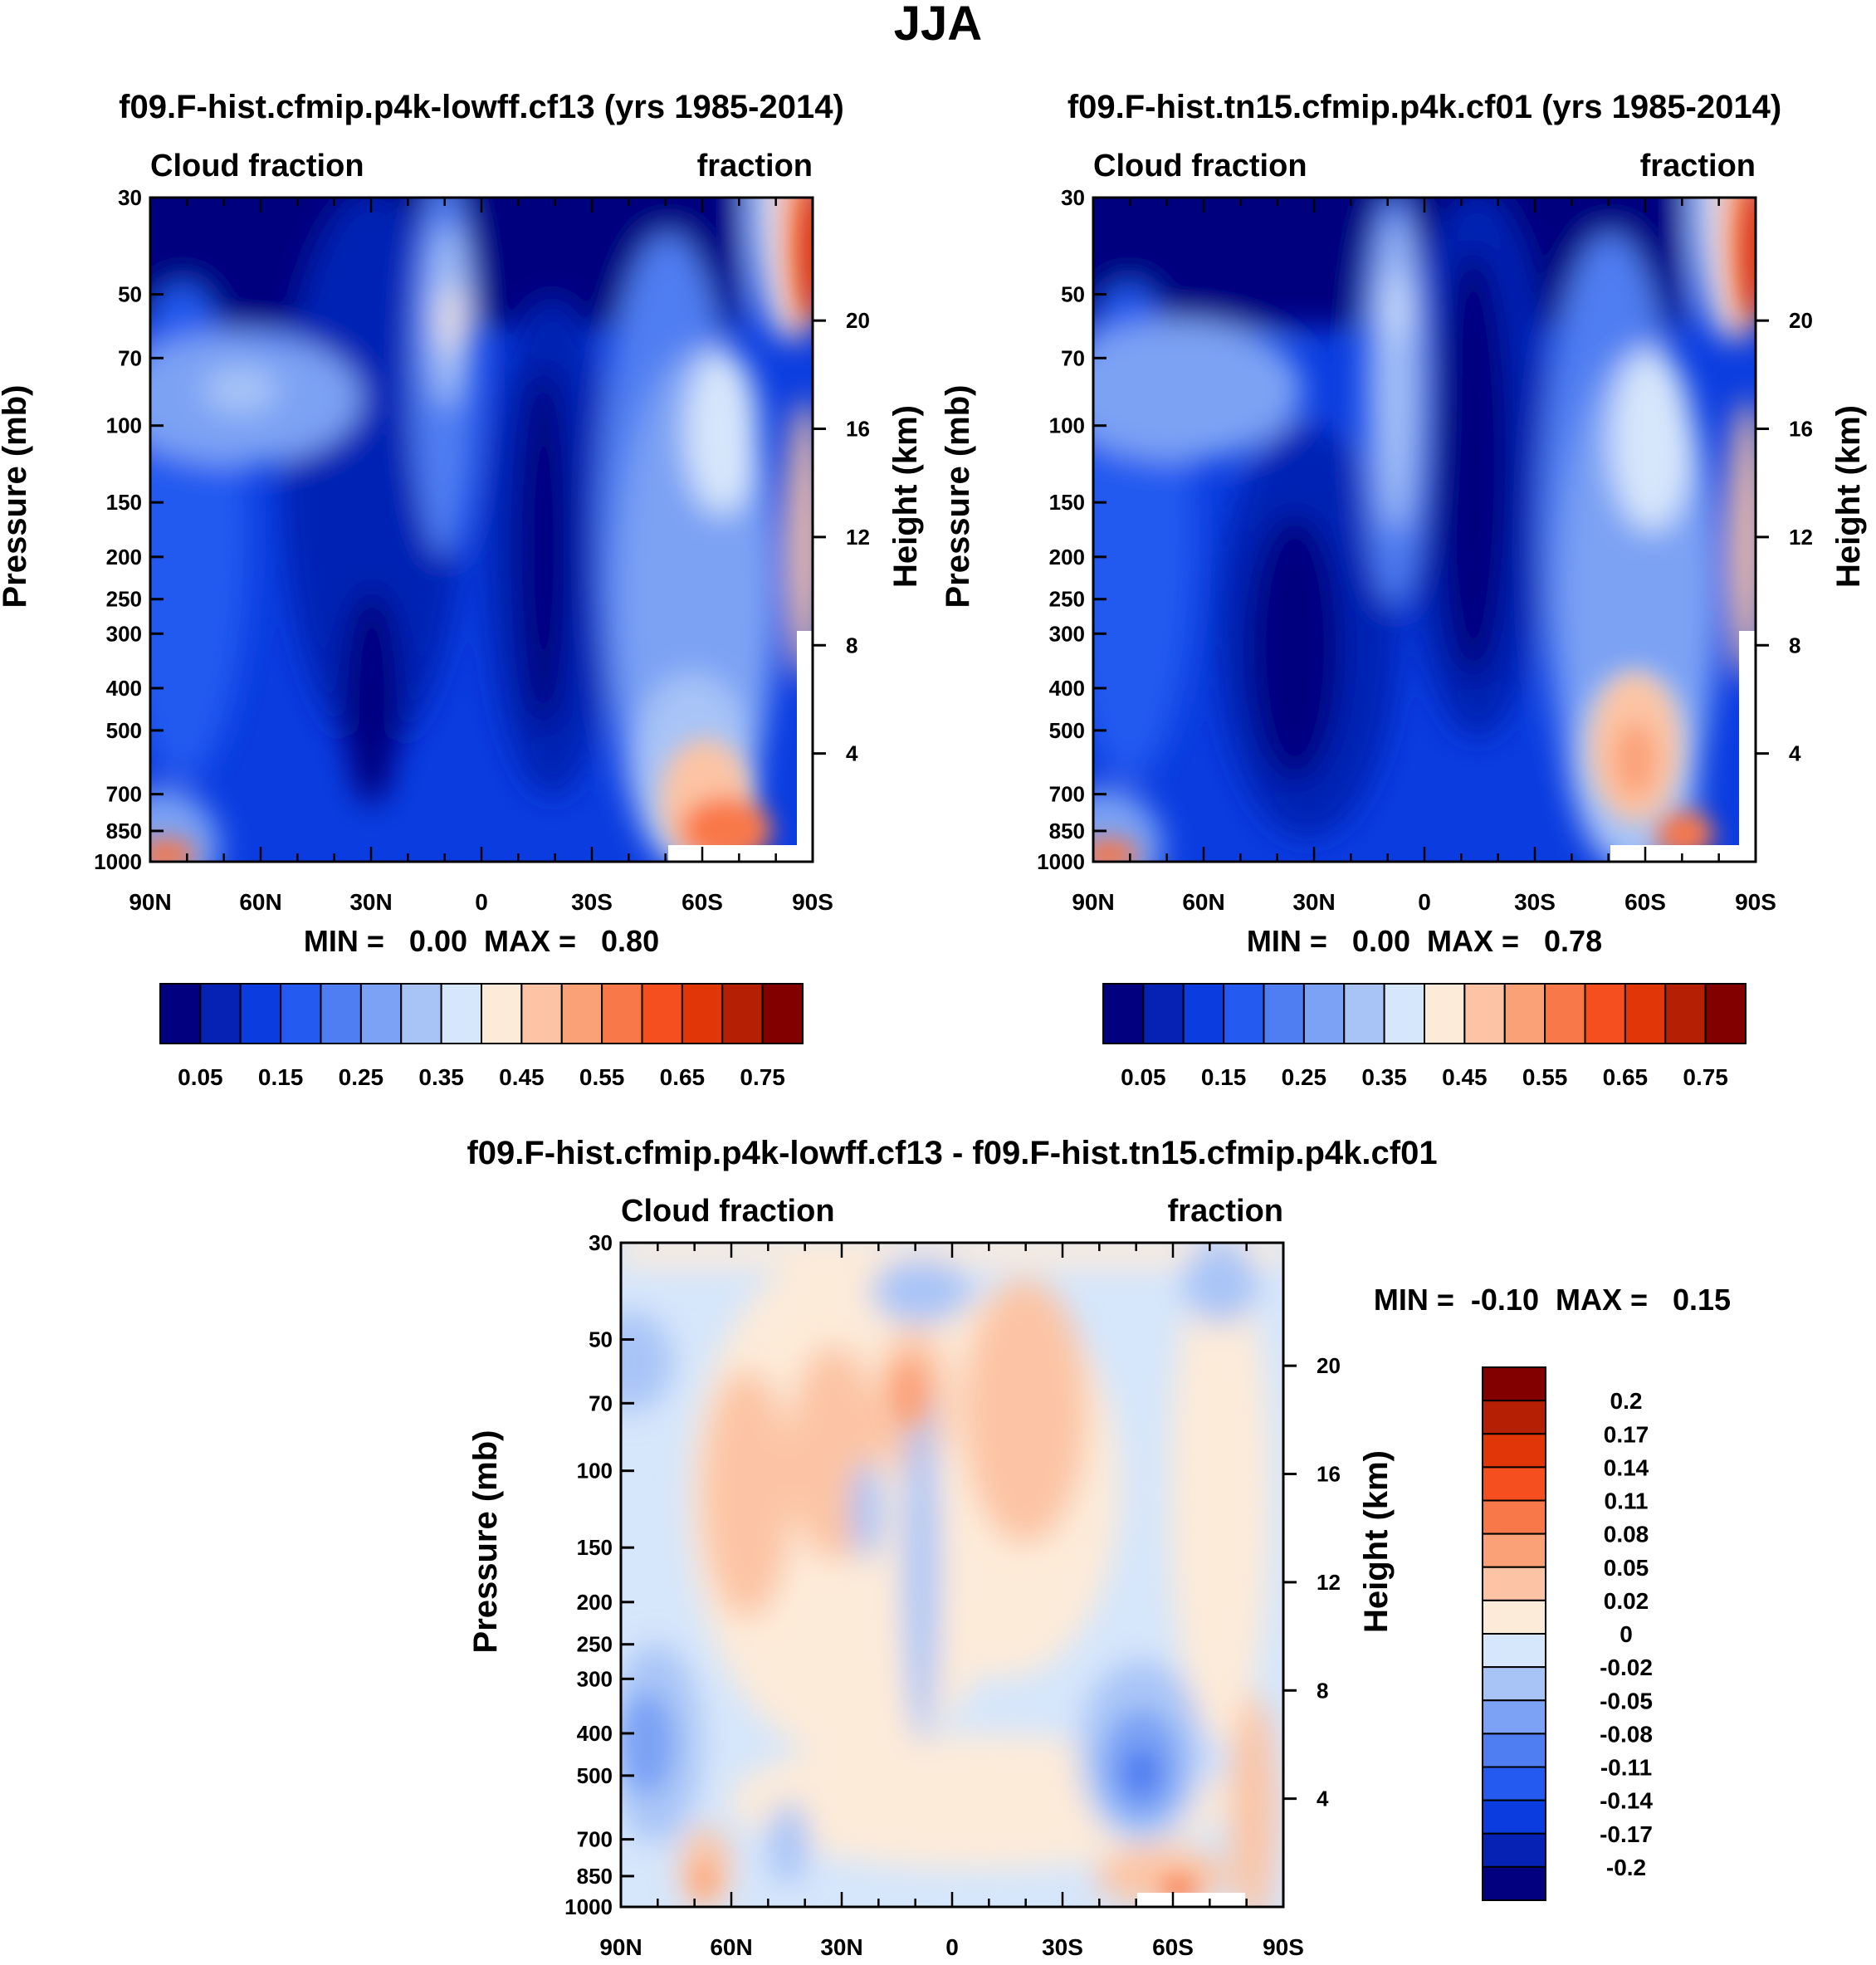 Image resolution: width=1876 pixels, height=1965 pixels. Describe the element at coordinates (1061, 861) in the screenshot. I see `pressure-tick-label: 1000` at that location.